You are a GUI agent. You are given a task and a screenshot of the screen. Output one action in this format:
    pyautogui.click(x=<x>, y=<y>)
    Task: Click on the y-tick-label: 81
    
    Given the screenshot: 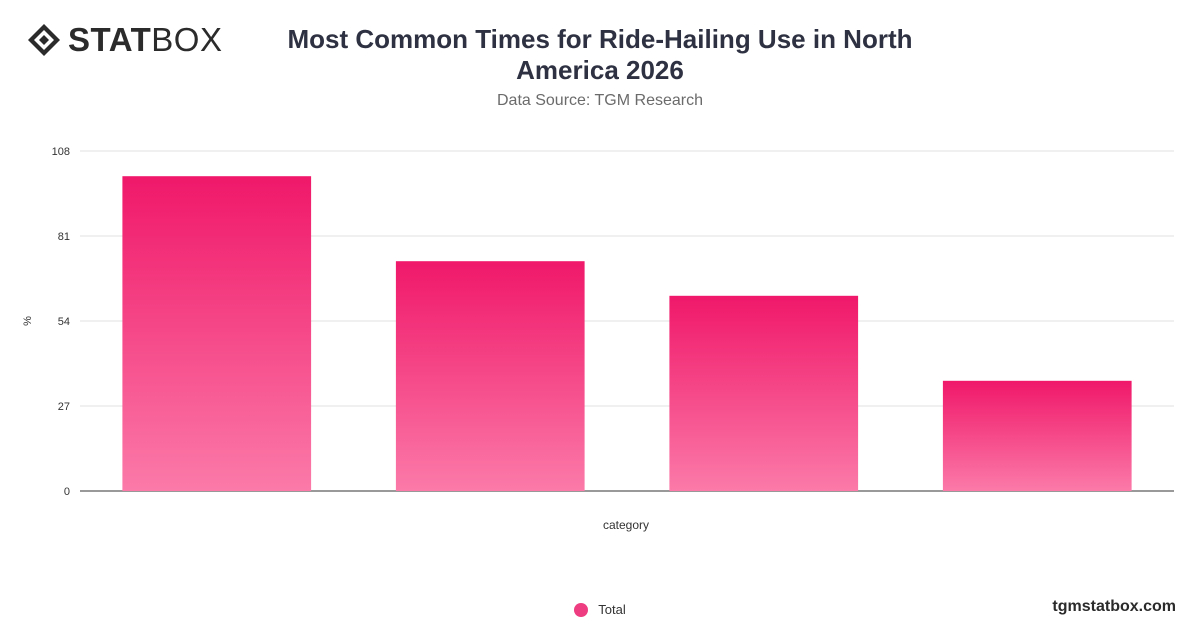 What is the action you would take?
    pyautogui.click(x=64, y=237)
    